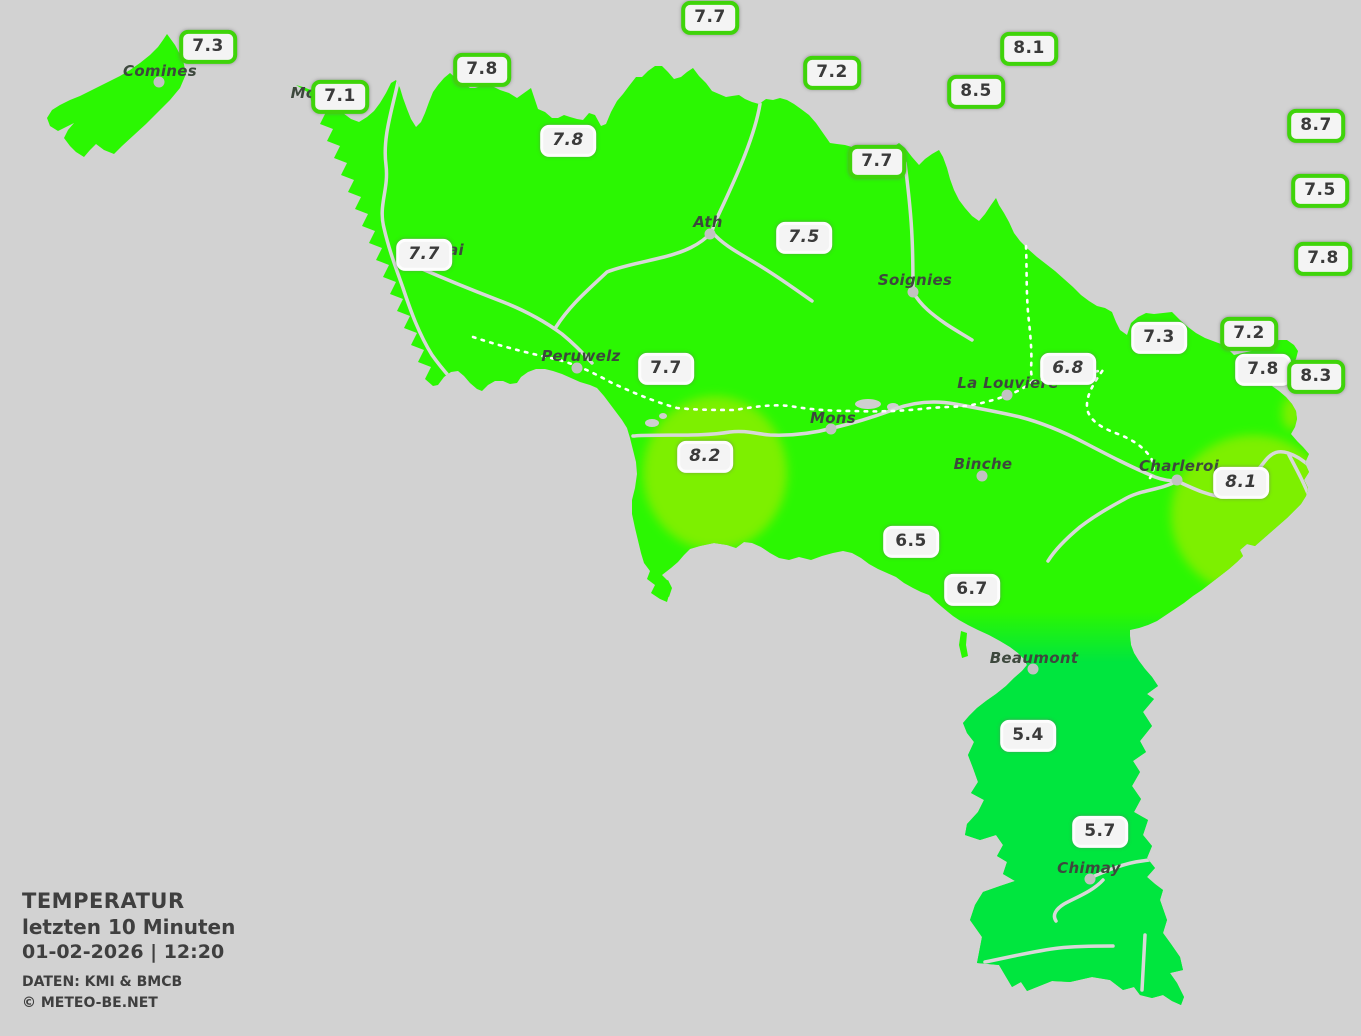  What do you see at coordinates (129, 926) in the screenshot?
I see `map-subtitle: letzten 10 Minuten` at bounding box center [129, 926].